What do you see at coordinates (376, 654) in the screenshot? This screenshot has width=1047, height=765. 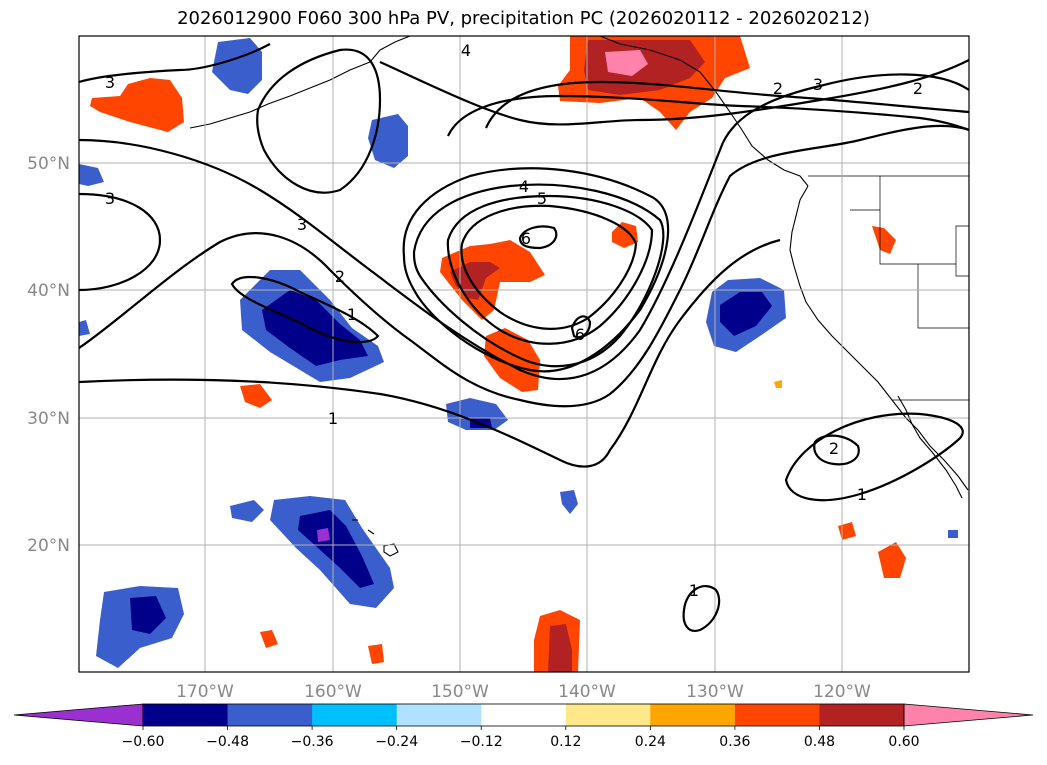 I see `precip-pos-small-f` at bounding box center [376, 654].